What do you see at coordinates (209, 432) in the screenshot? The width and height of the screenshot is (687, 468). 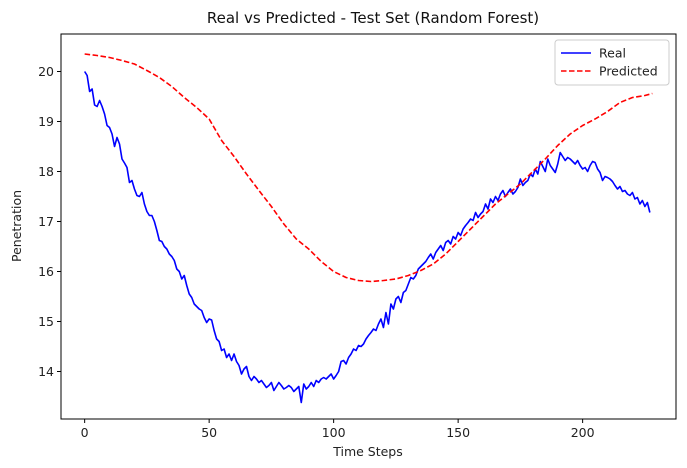 I see `x-tick-label: 50` at bounding box center [209, 432].